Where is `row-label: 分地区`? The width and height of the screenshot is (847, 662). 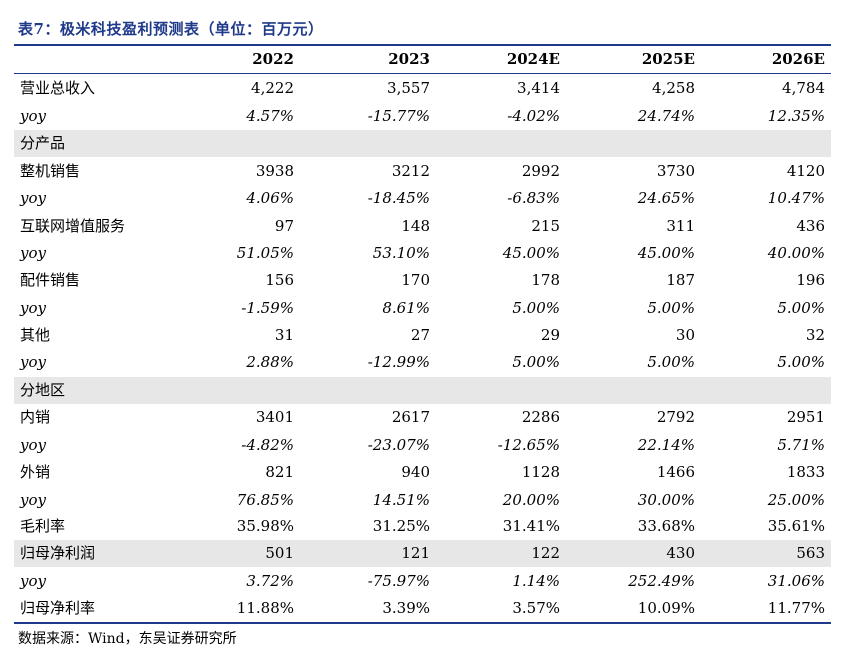
row-label: 分地区 is located at coordinates (43, 390).